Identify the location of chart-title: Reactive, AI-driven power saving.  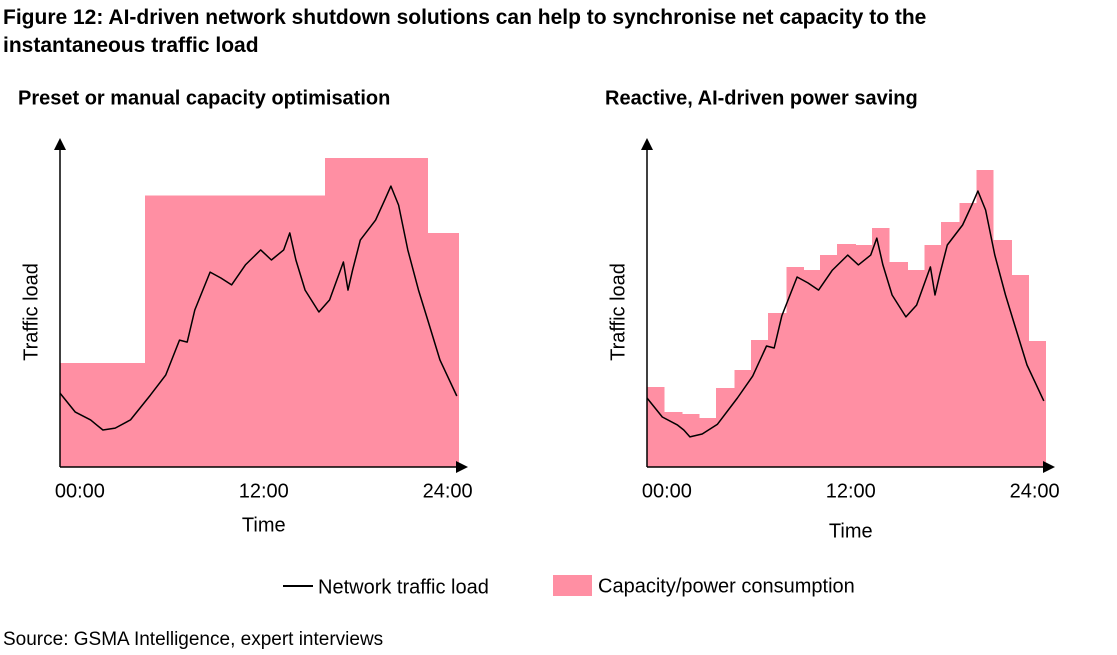
(761, 98).